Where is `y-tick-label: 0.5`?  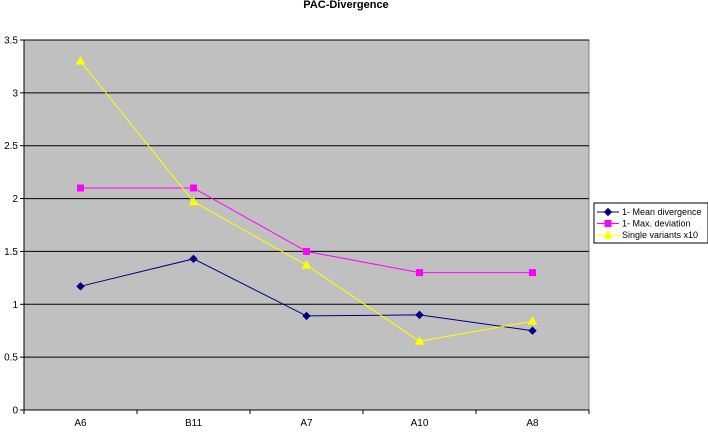
y-tick-label: 0.5 is located at coordinates (11, 358).